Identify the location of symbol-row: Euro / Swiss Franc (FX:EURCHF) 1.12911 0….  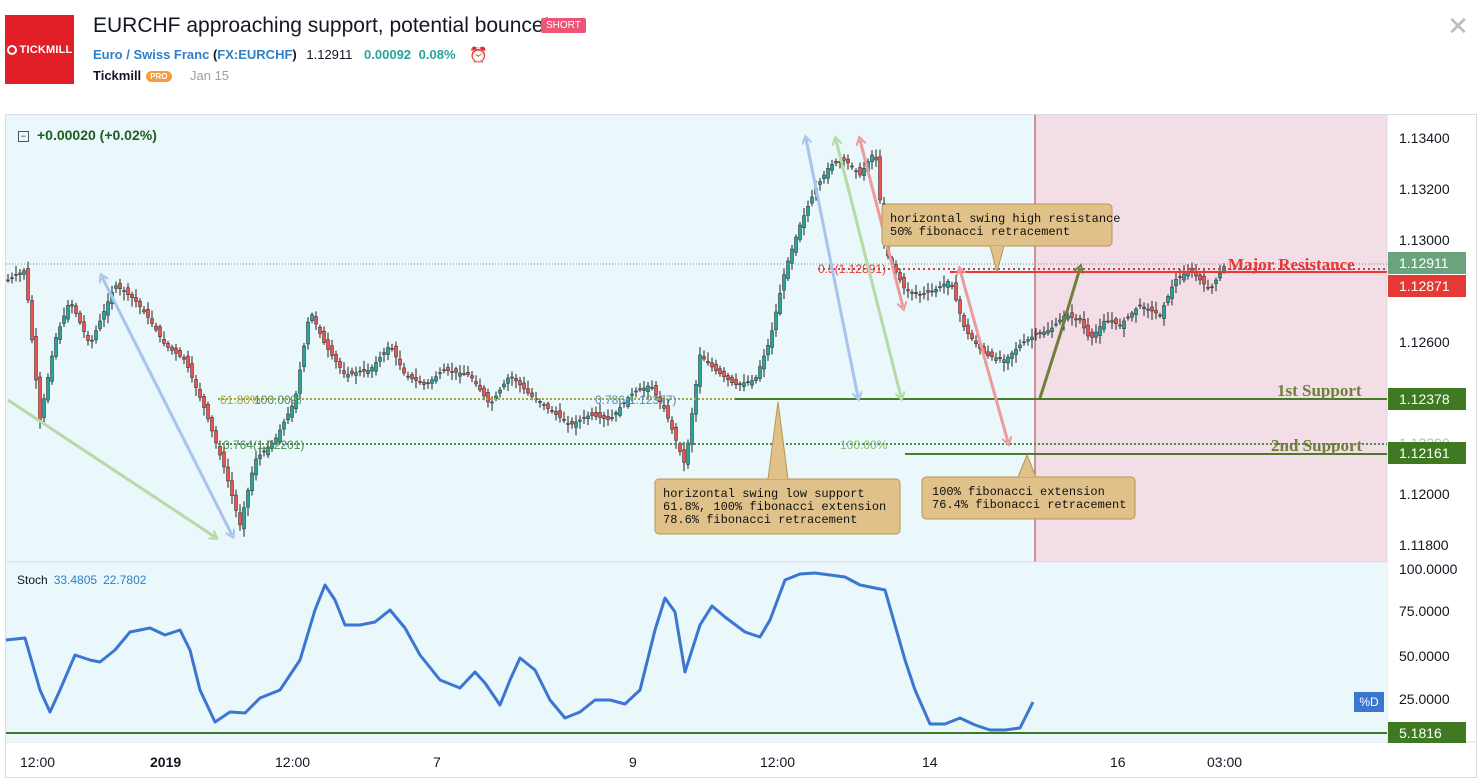
(290, 55).